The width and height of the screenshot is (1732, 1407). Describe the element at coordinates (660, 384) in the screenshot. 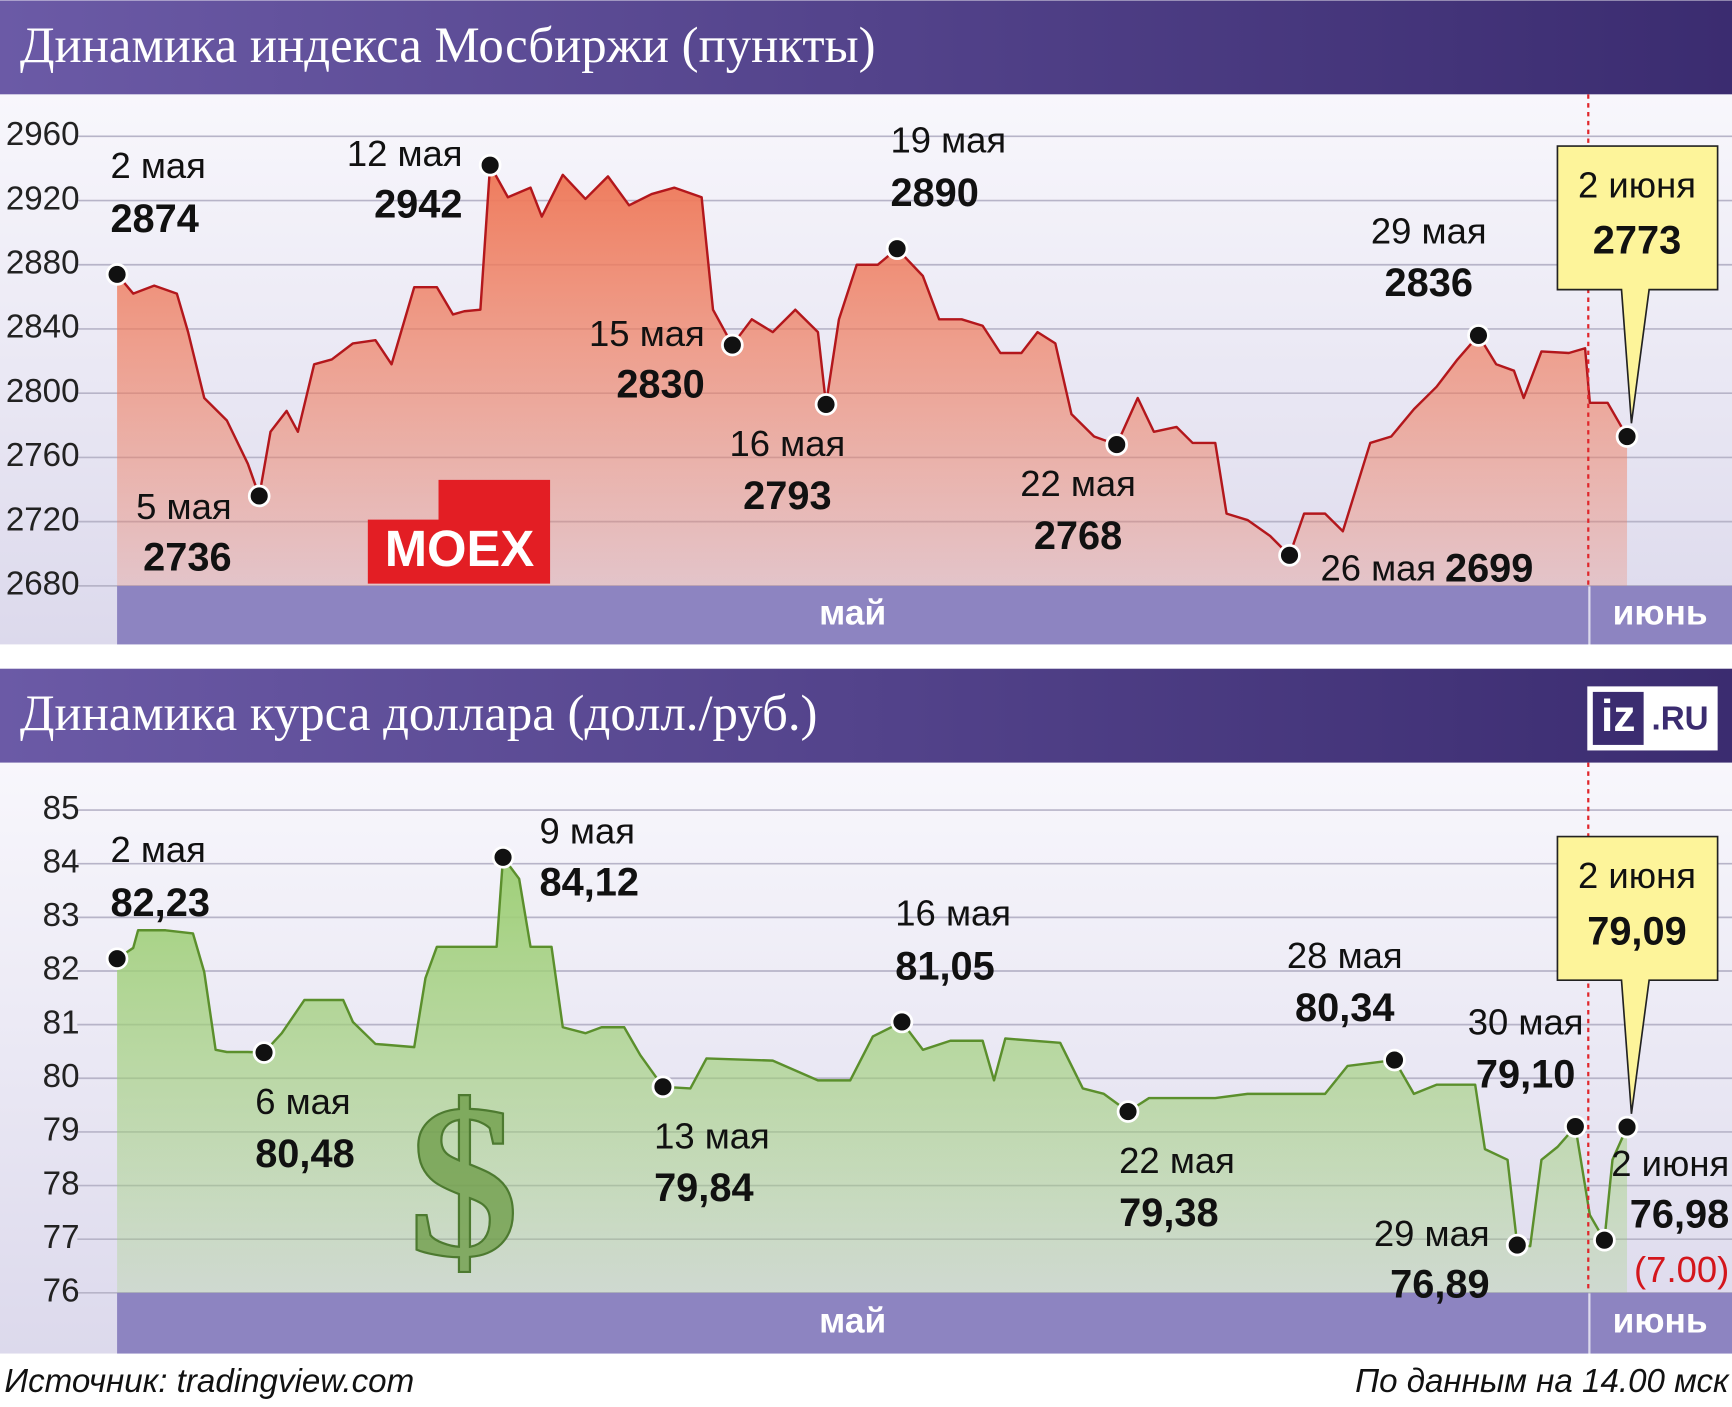

I see `annotation-value: 2830` at that location.